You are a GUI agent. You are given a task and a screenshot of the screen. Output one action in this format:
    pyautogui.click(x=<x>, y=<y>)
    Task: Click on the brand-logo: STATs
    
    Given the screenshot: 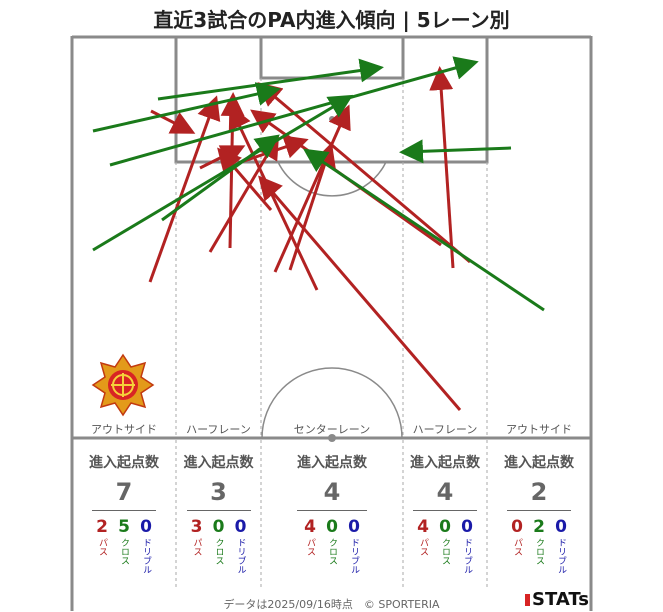 What is the action you would take?
    pyautogui.click(x=557, y=599)
    